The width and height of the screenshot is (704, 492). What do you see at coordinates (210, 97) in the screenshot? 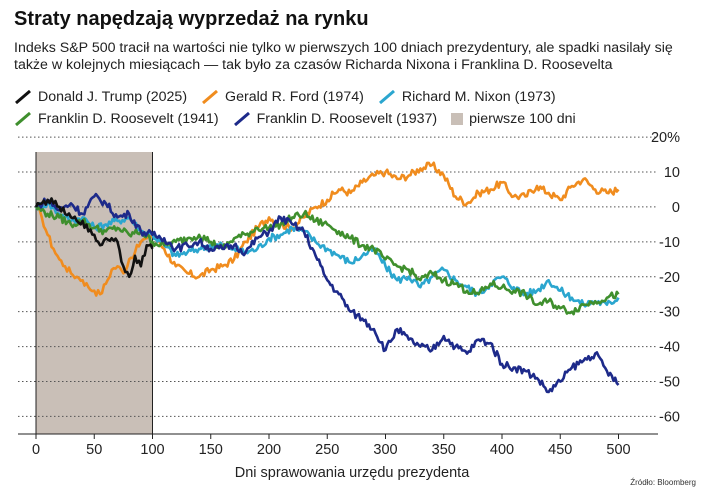
I see `legend-marker-ford` at bounding box center [210, 97].